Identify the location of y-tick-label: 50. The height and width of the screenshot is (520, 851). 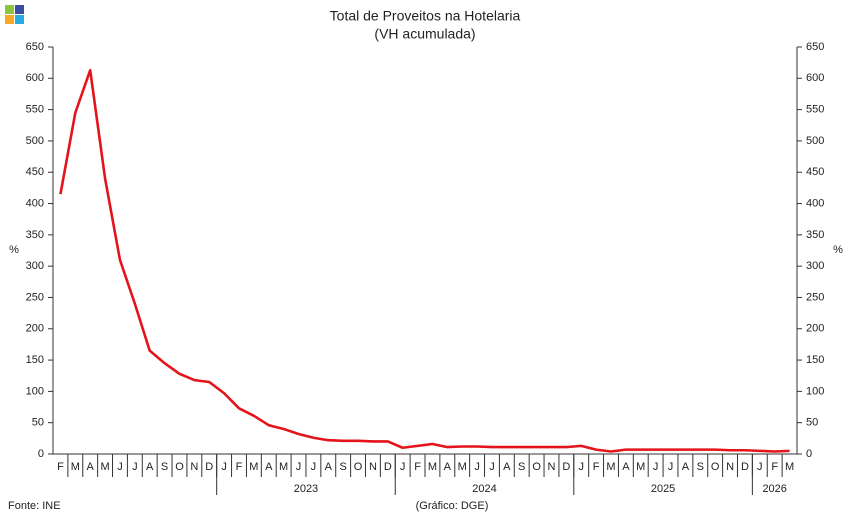
(38, 423).